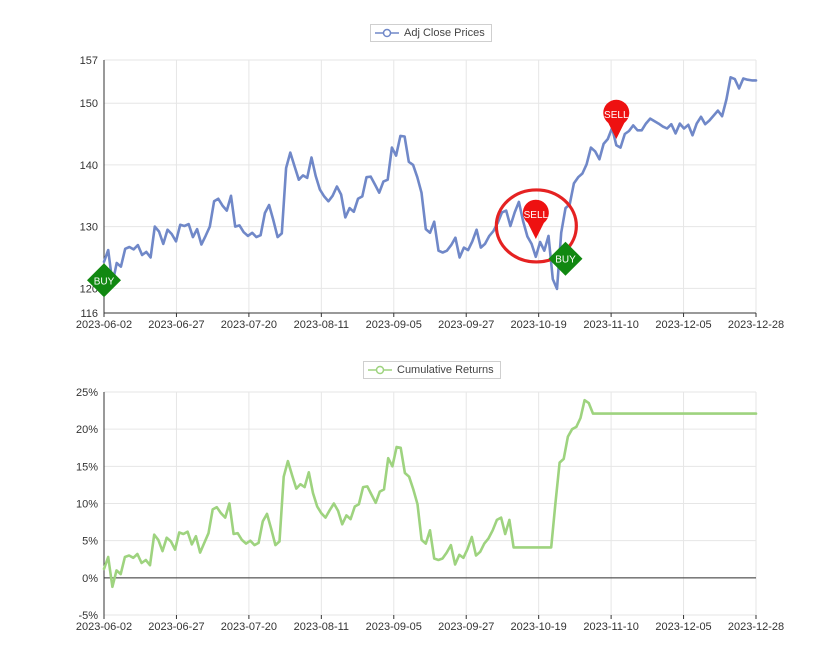 This screenshot has width=832, height=666. What do you see at coordinates (90, 542) in the screenshot?
I see `y-tick-label: 5%` at bounding box center [90, 542].